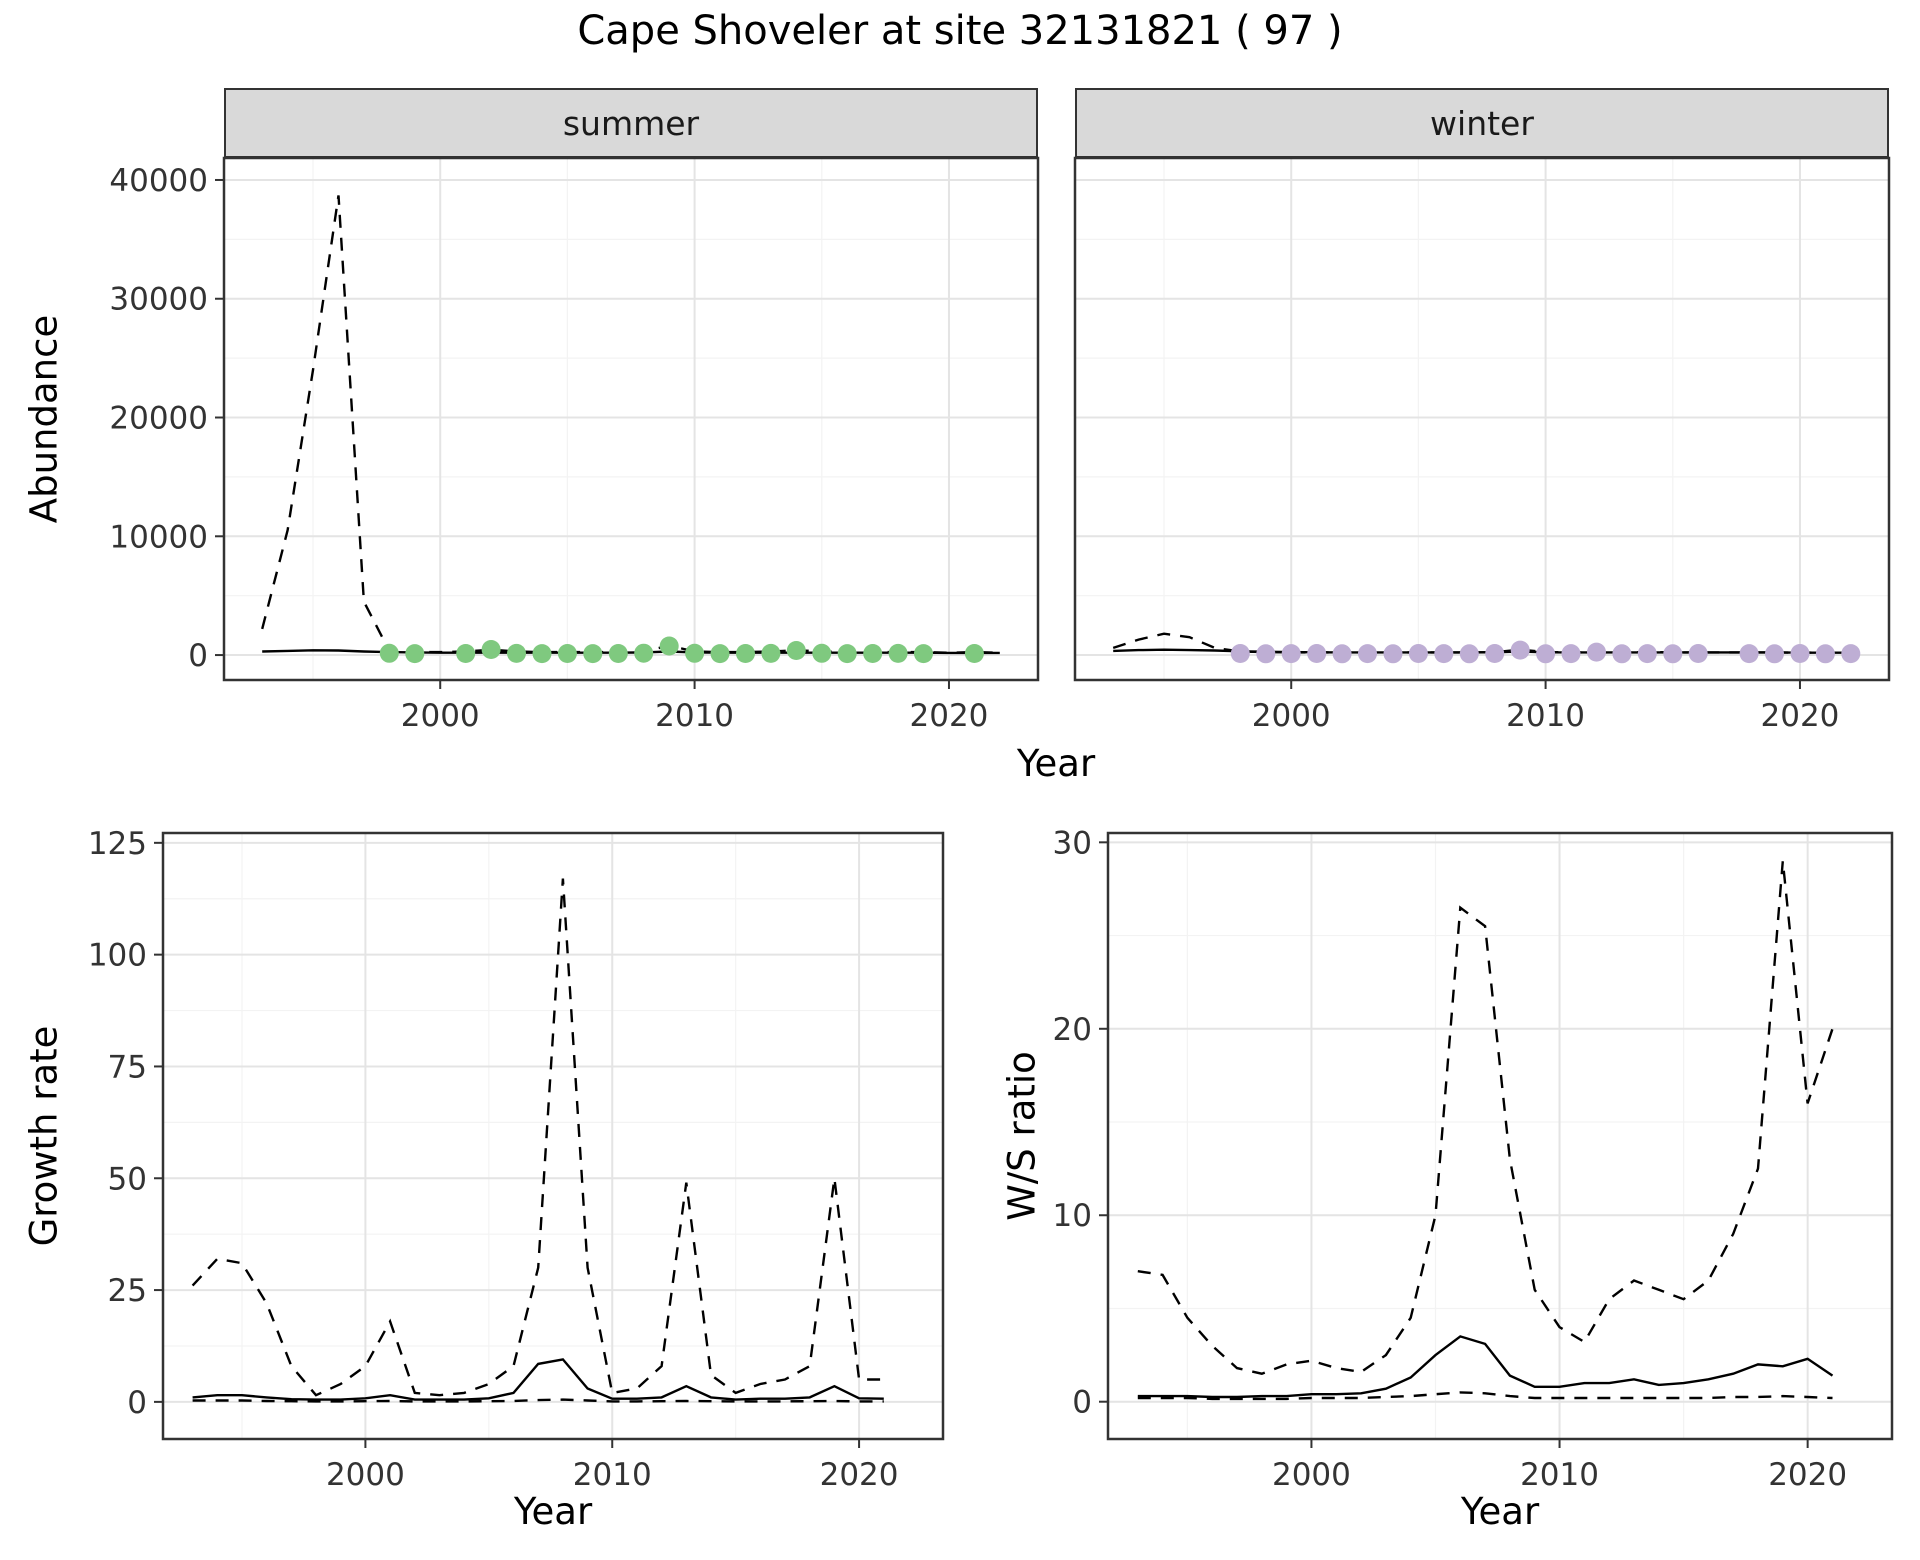 This screenshot has height=1560, width=1920. I want to click on y-tick-label: 10000, so click(158, 537).